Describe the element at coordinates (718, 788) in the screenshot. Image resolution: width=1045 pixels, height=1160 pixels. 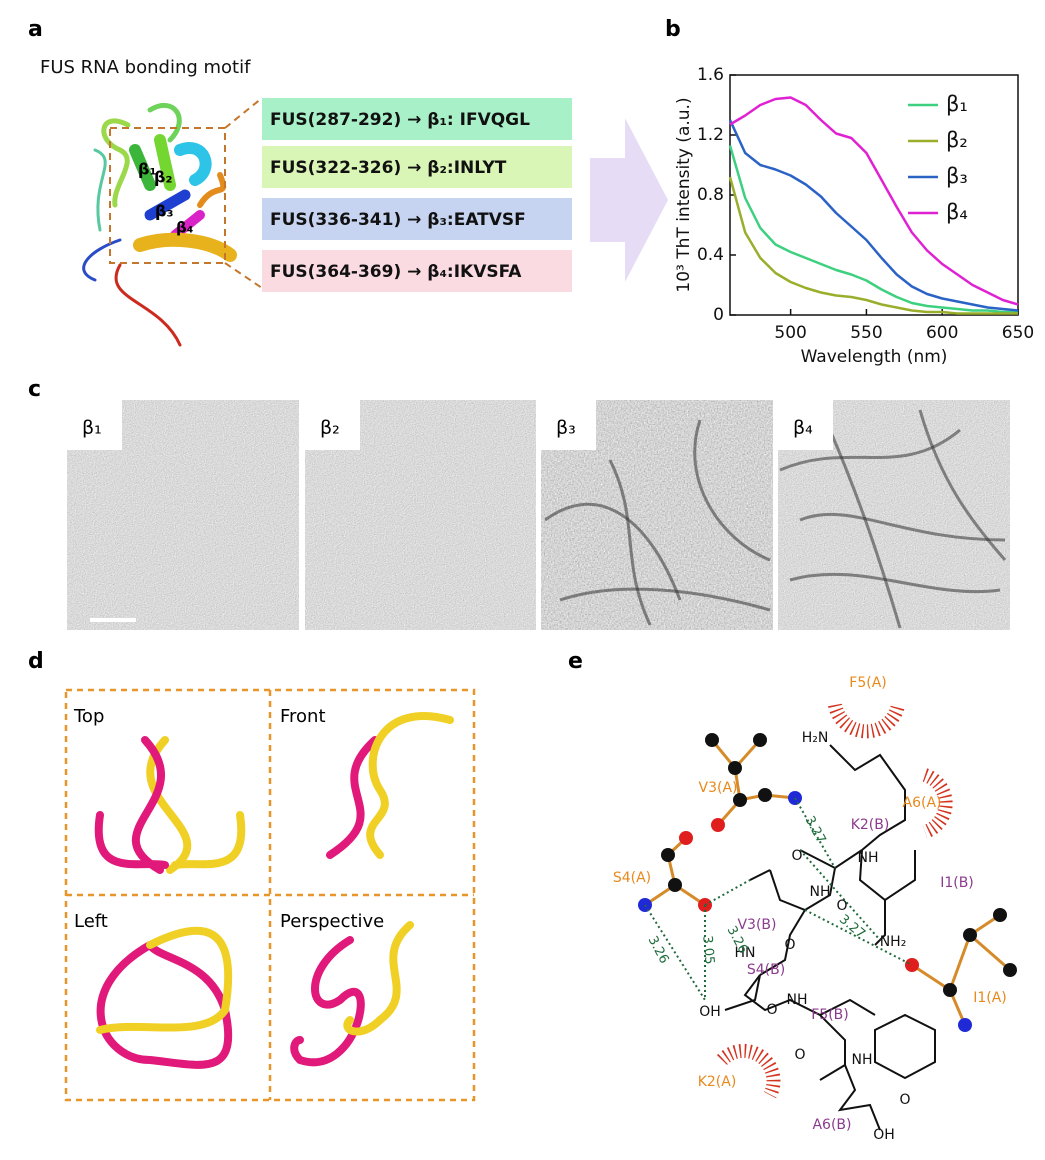
I see `residue-label: V3(A)` at that location.